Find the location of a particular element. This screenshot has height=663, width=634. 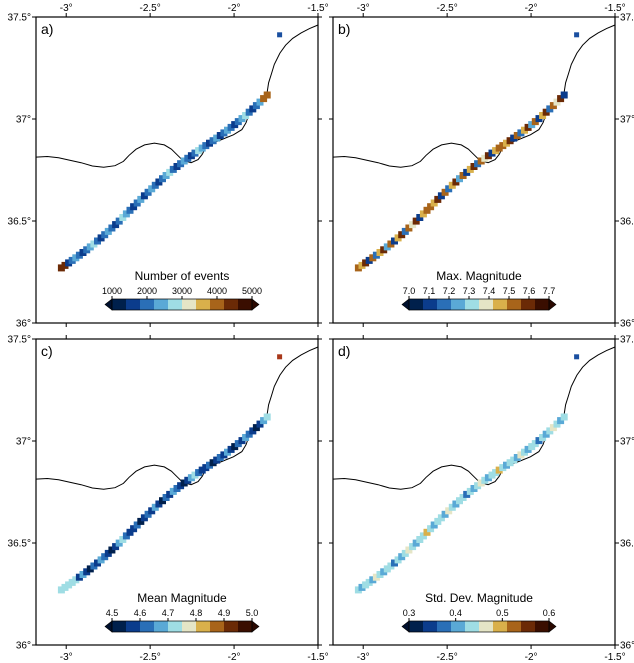

lat-tick-label: 36.5° is located at coordinates (19, 222).